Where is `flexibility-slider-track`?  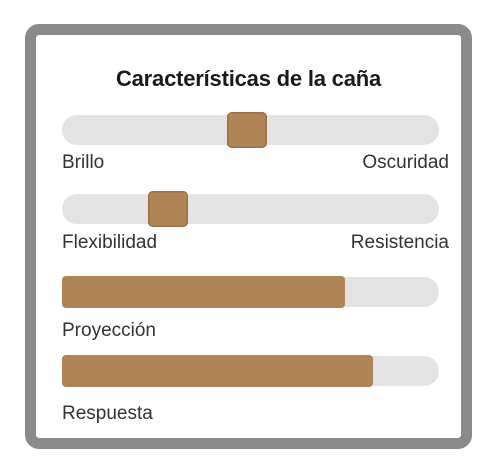
flexibility-slider-track is located at coordinates (250, 209).